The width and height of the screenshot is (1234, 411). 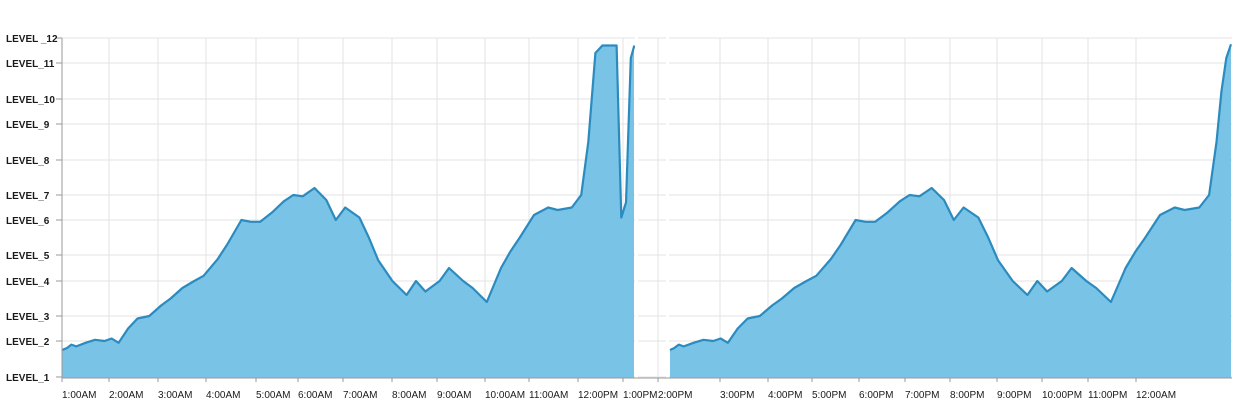 I want to click on y-tick-label: LEVEL_1, so click(x=28, y=378).